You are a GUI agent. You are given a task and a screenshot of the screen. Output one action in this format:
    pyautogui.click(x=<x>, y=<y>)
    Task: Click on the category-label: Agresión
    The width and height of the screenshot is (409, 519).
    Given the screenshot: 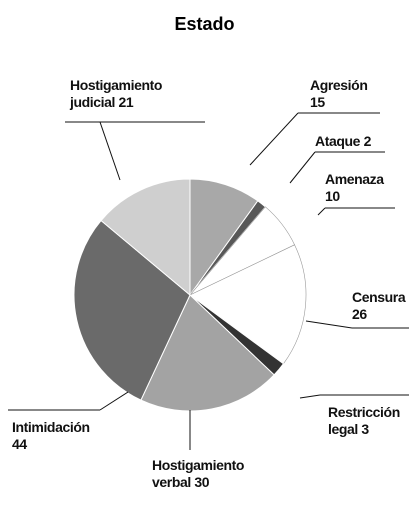 What is the action you would take?
    pyautogui.click(x=339, y=85)
    